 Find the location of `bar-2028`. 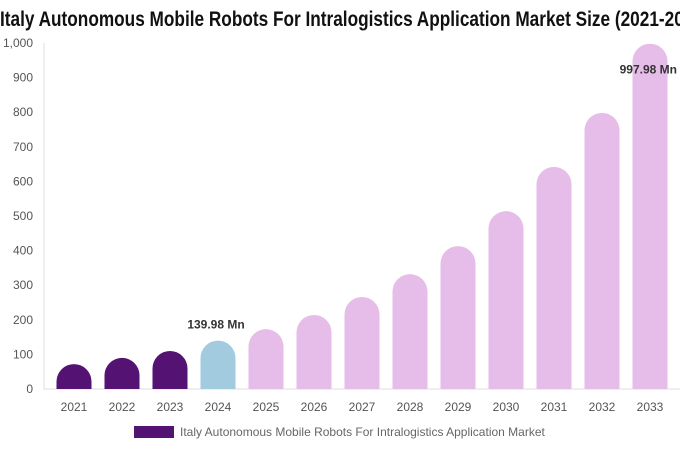

bar-2028 is located at coordinates (410, 331).